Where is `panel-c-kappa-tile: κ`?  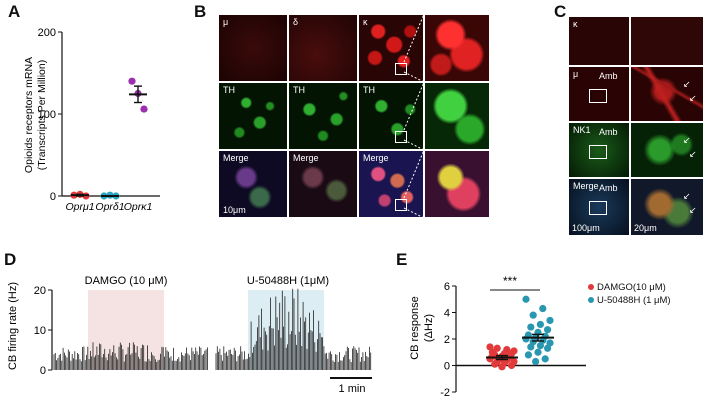 panel-c-kappa-tile: κ is located at coordinates (599, 41).